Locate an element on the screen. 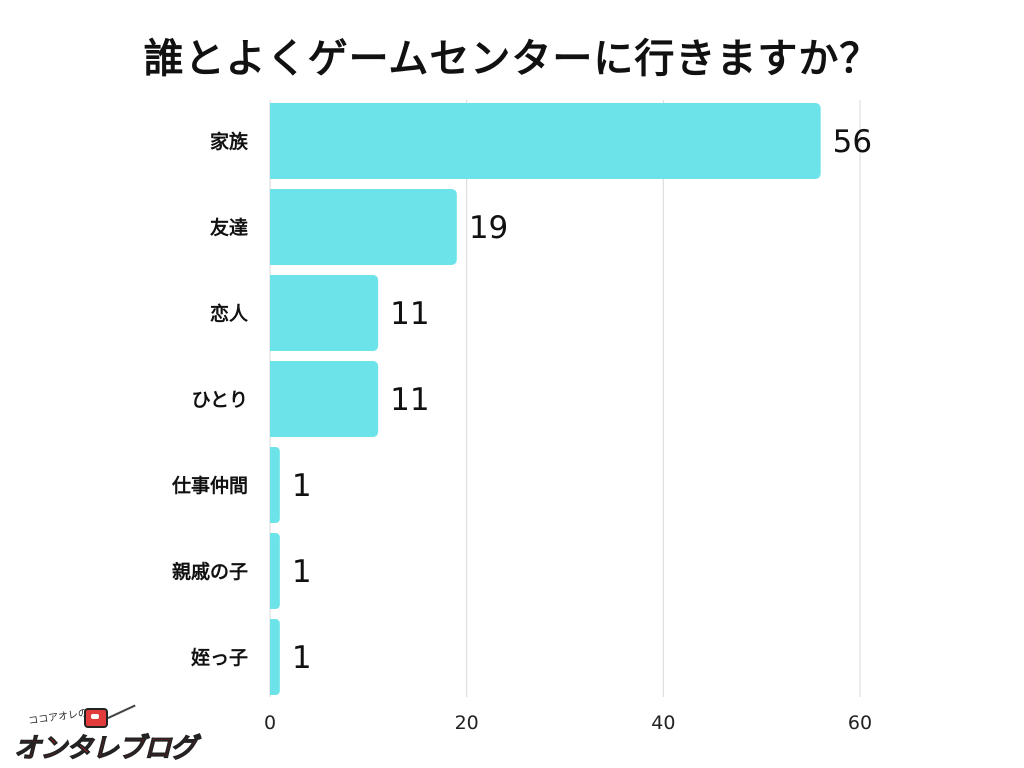 This screenshot has width=1024, height=768. value-label: 56 is located at coordinates (852, 142).